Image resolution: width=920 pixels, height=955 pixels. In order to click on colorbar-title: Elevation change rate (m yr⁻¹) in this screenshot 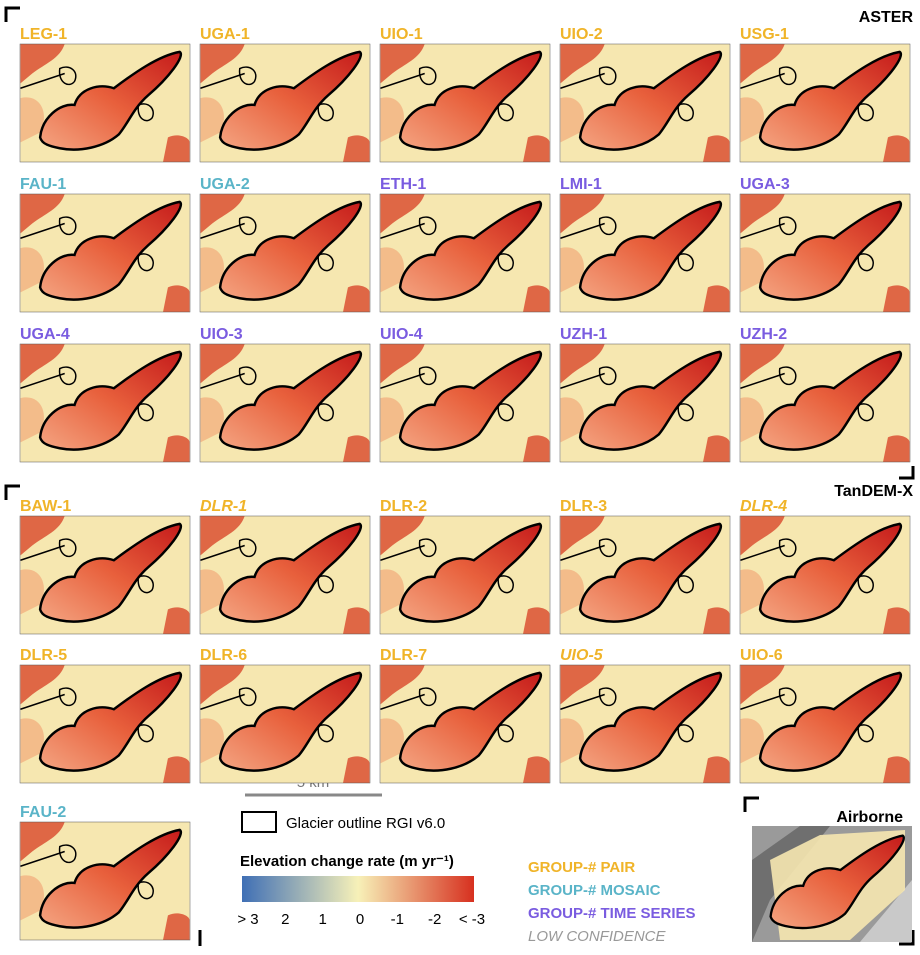, I will do `click(347, 861)`.